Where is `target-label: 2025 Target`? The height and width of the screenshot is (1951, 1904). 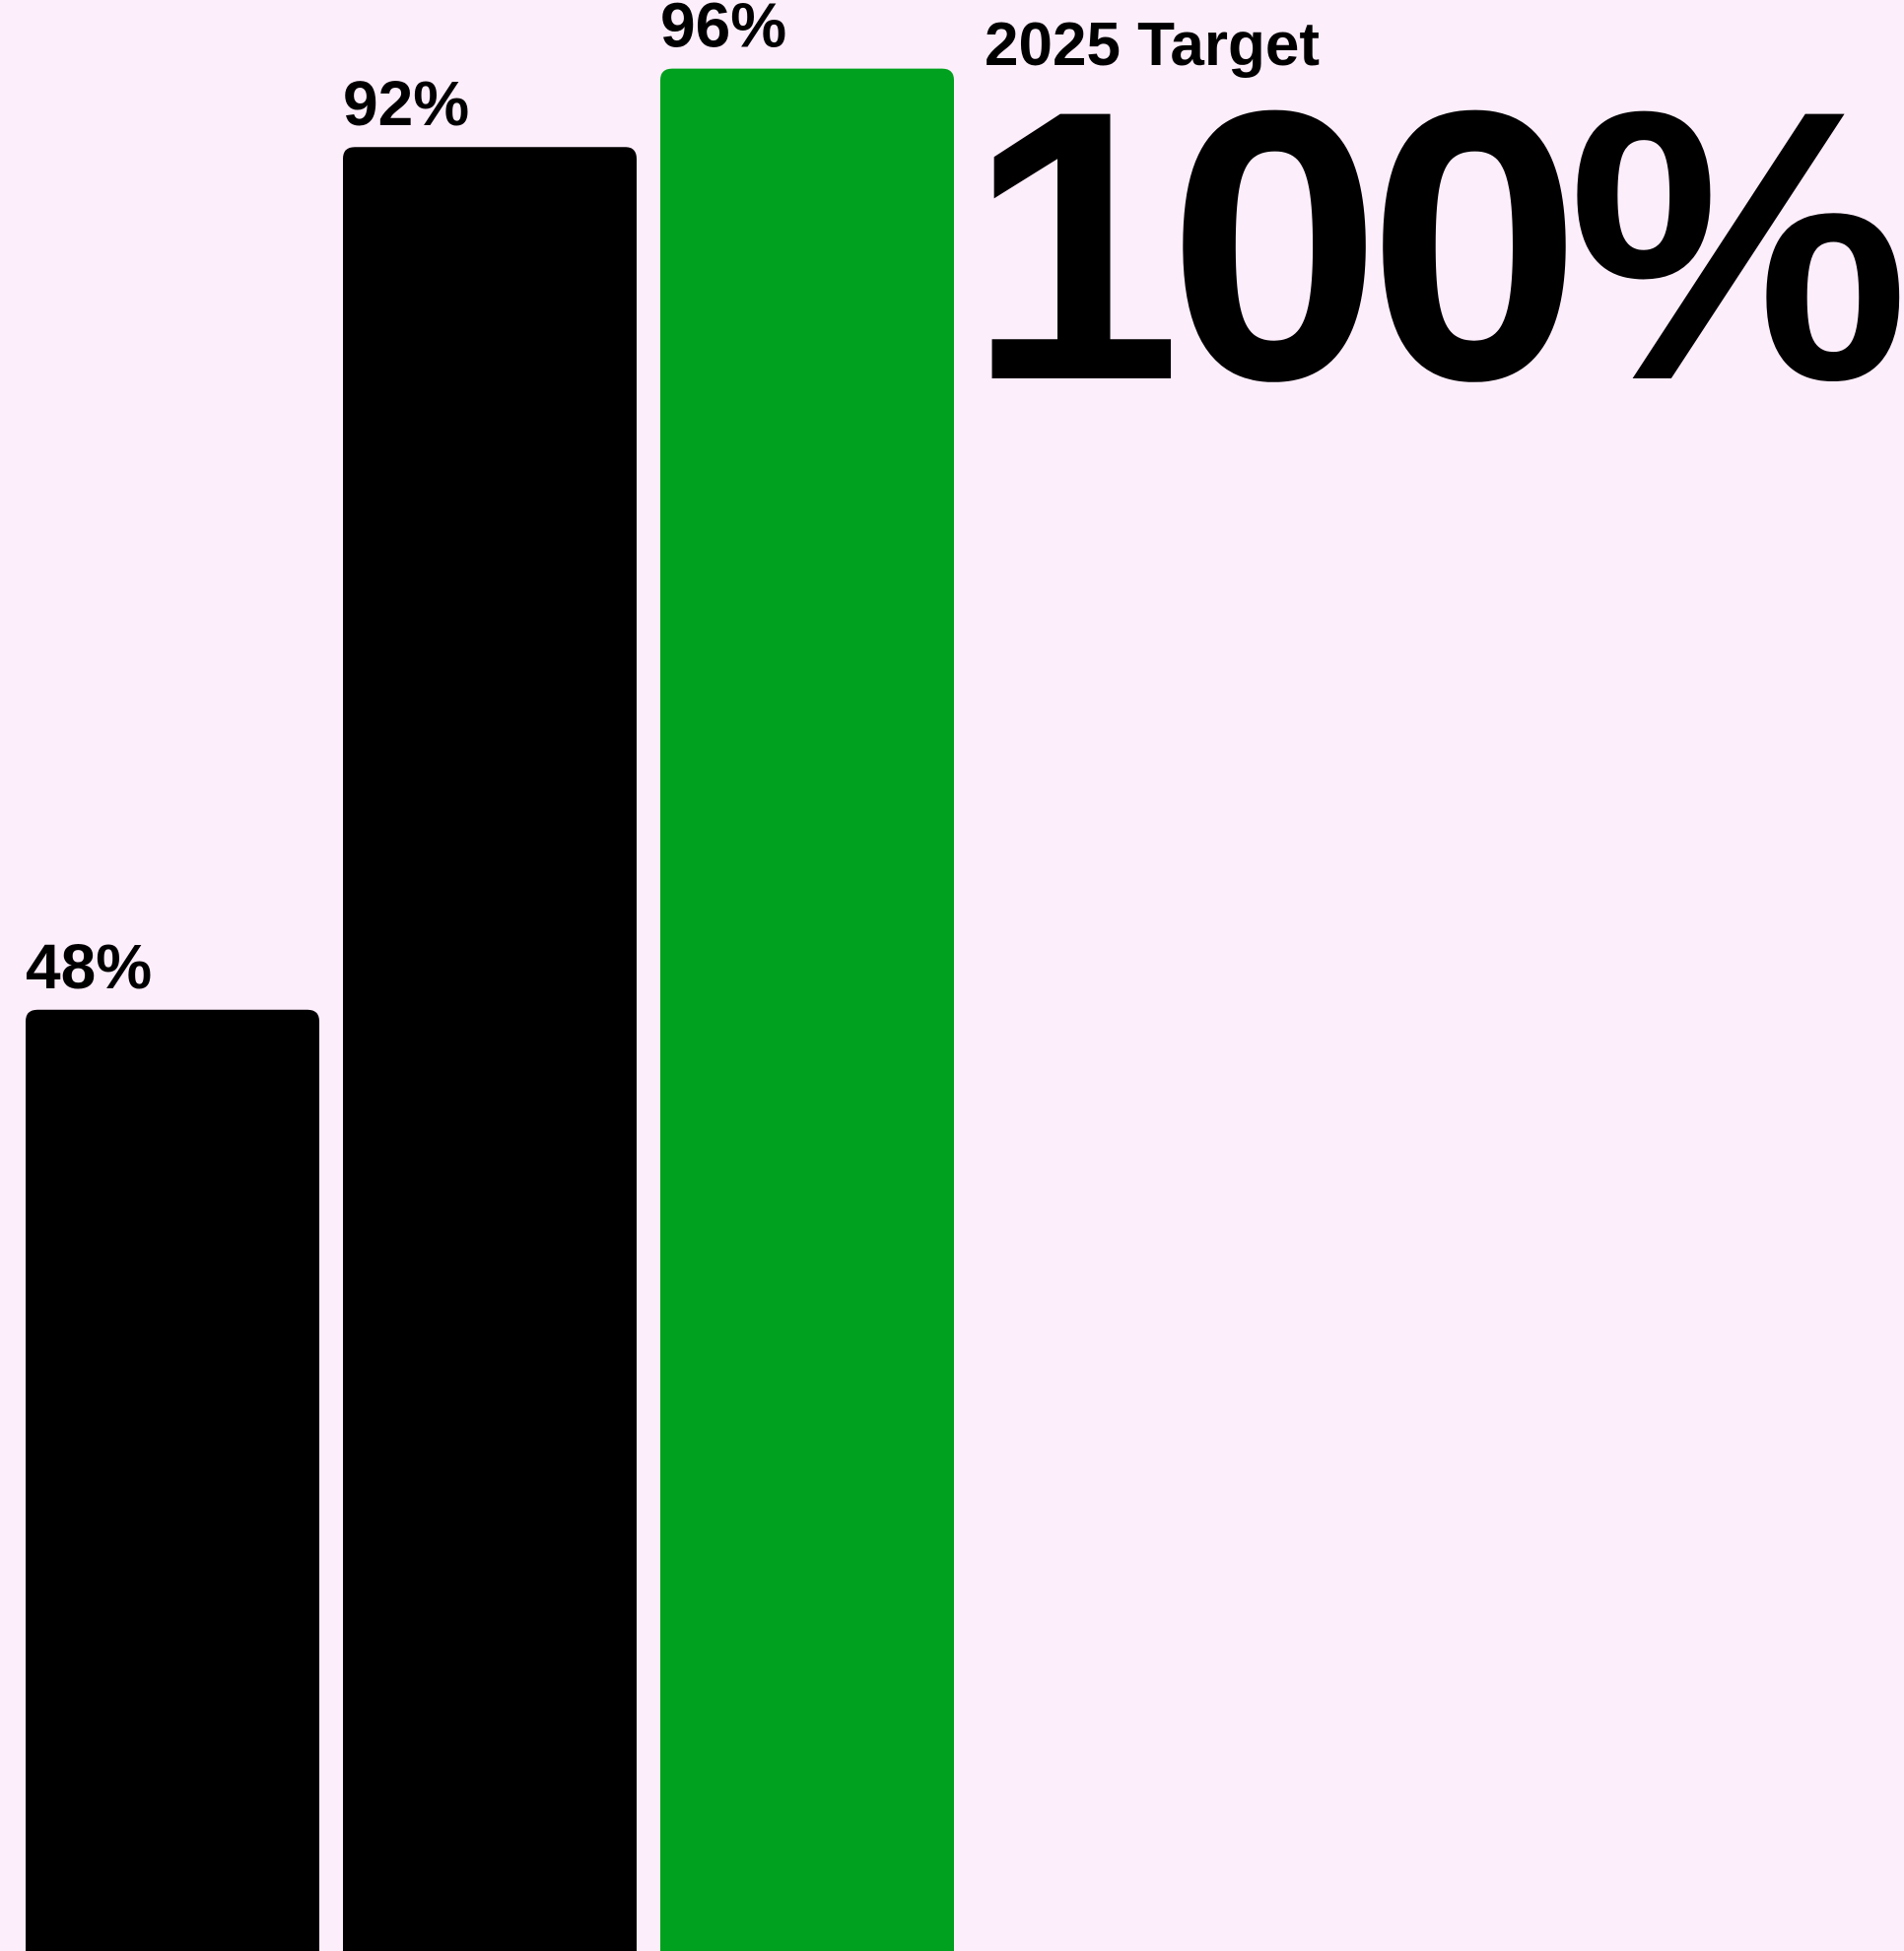
target-label: 2025 Target is located at coordinates (1152, 45).